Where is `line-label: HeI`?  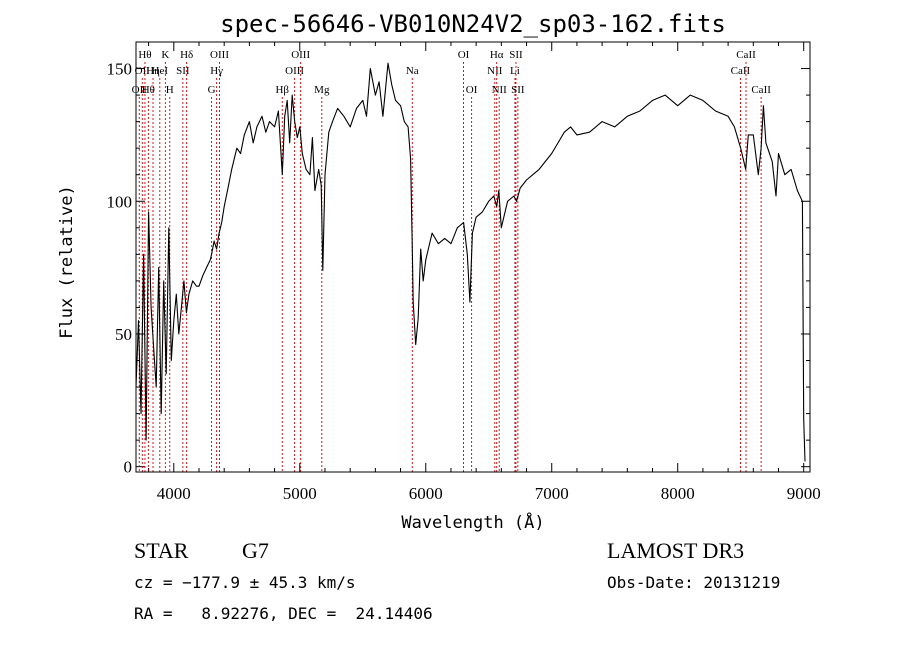
line-label: HeI is located at coordinates (160, 71).